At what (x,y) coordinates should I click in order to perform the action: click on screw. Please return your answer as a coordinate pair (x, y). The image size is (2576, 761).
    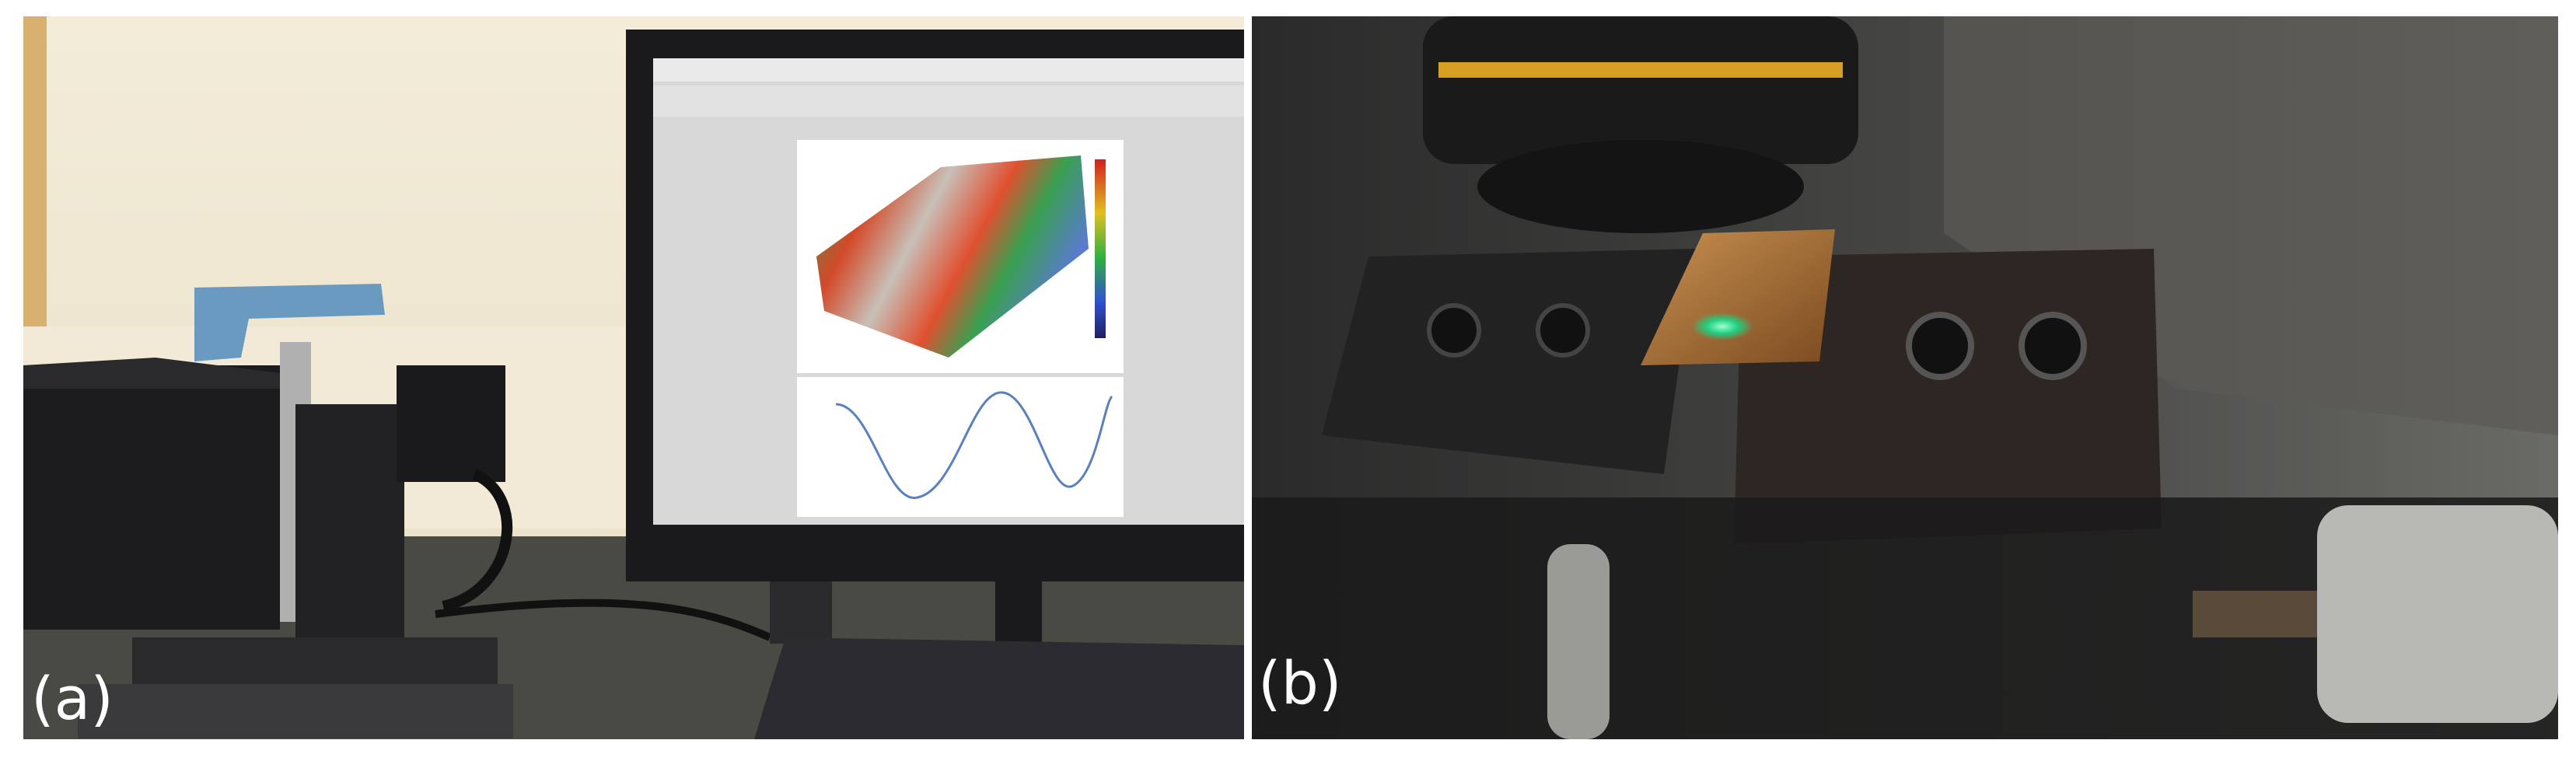
    Looking at the image, I should click on (2255, 614).